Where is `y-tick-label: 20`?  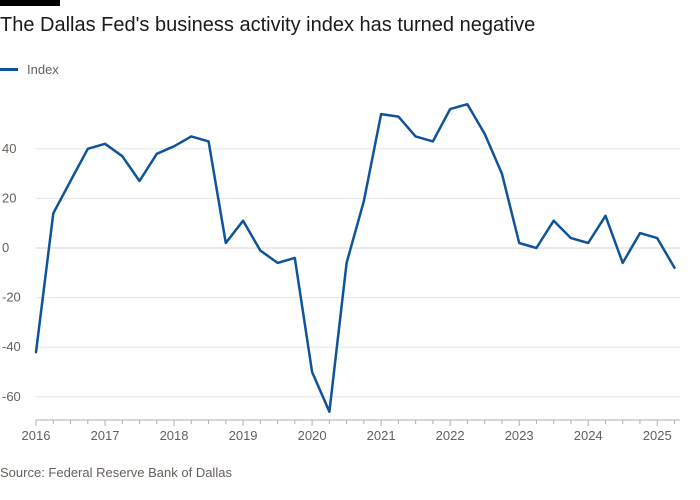
y-tick-label: 20 is located at coordinates (9, 197).